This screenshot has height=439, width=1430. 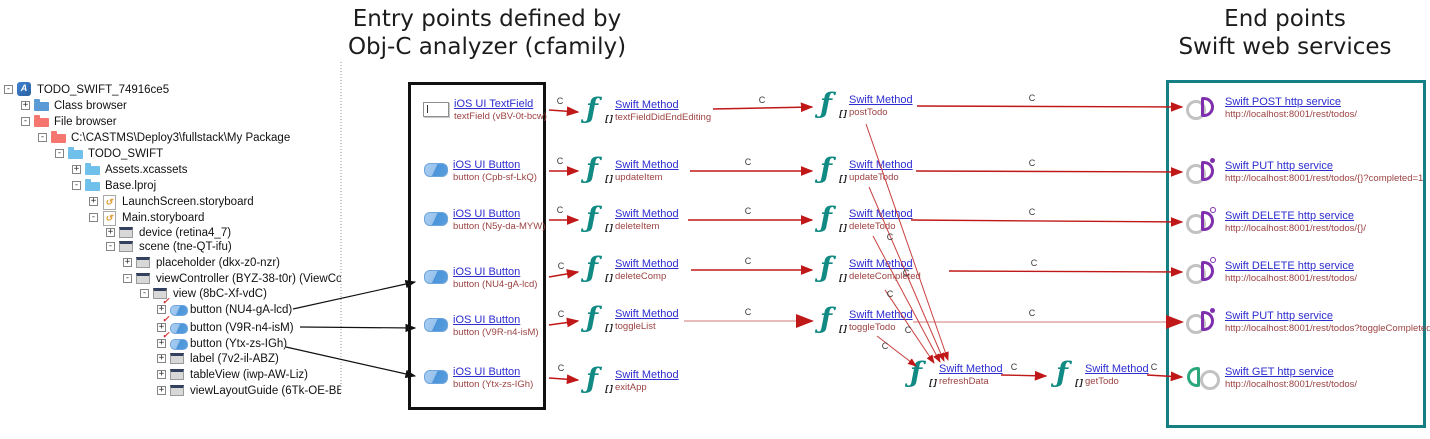 What do you see at coordinates (249, 390) in the screenshot?
I see `tree-item-viewlayoutguide: + viewLayoutGuide (6Tk-OE-BBY)` at bounding box center [249, 390].